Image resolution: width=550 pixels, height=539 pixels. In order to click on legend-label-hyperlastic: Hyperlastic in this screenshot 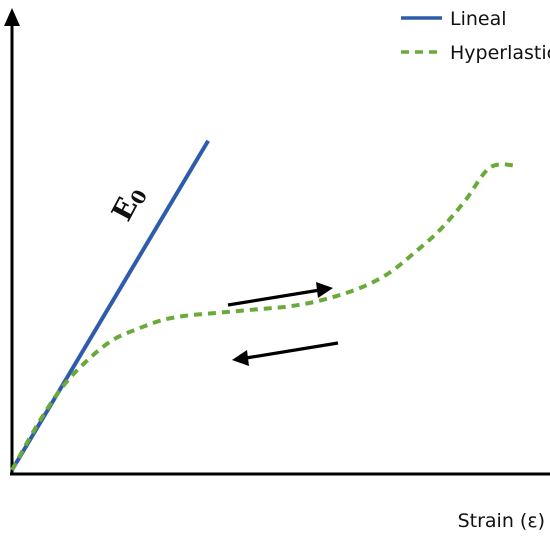, I will do `click(500, 53)`.